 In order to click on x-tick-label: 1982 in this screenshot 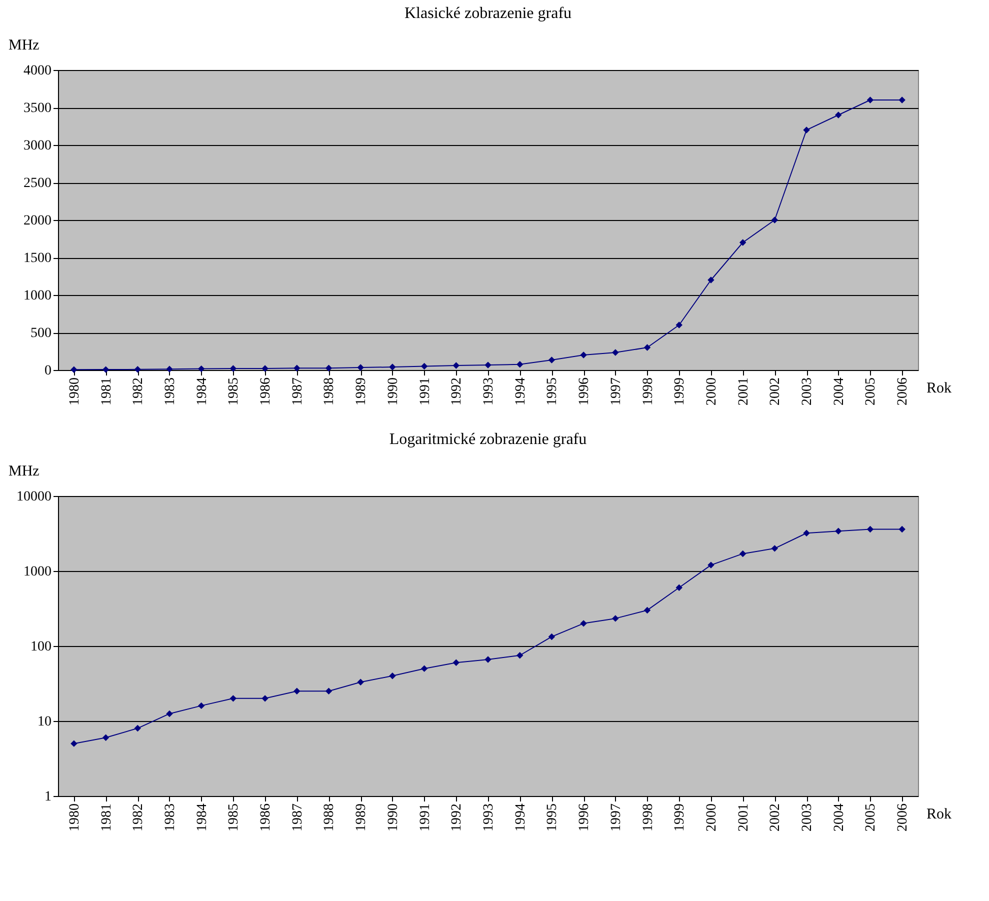, I will do `click(138, 392)`.